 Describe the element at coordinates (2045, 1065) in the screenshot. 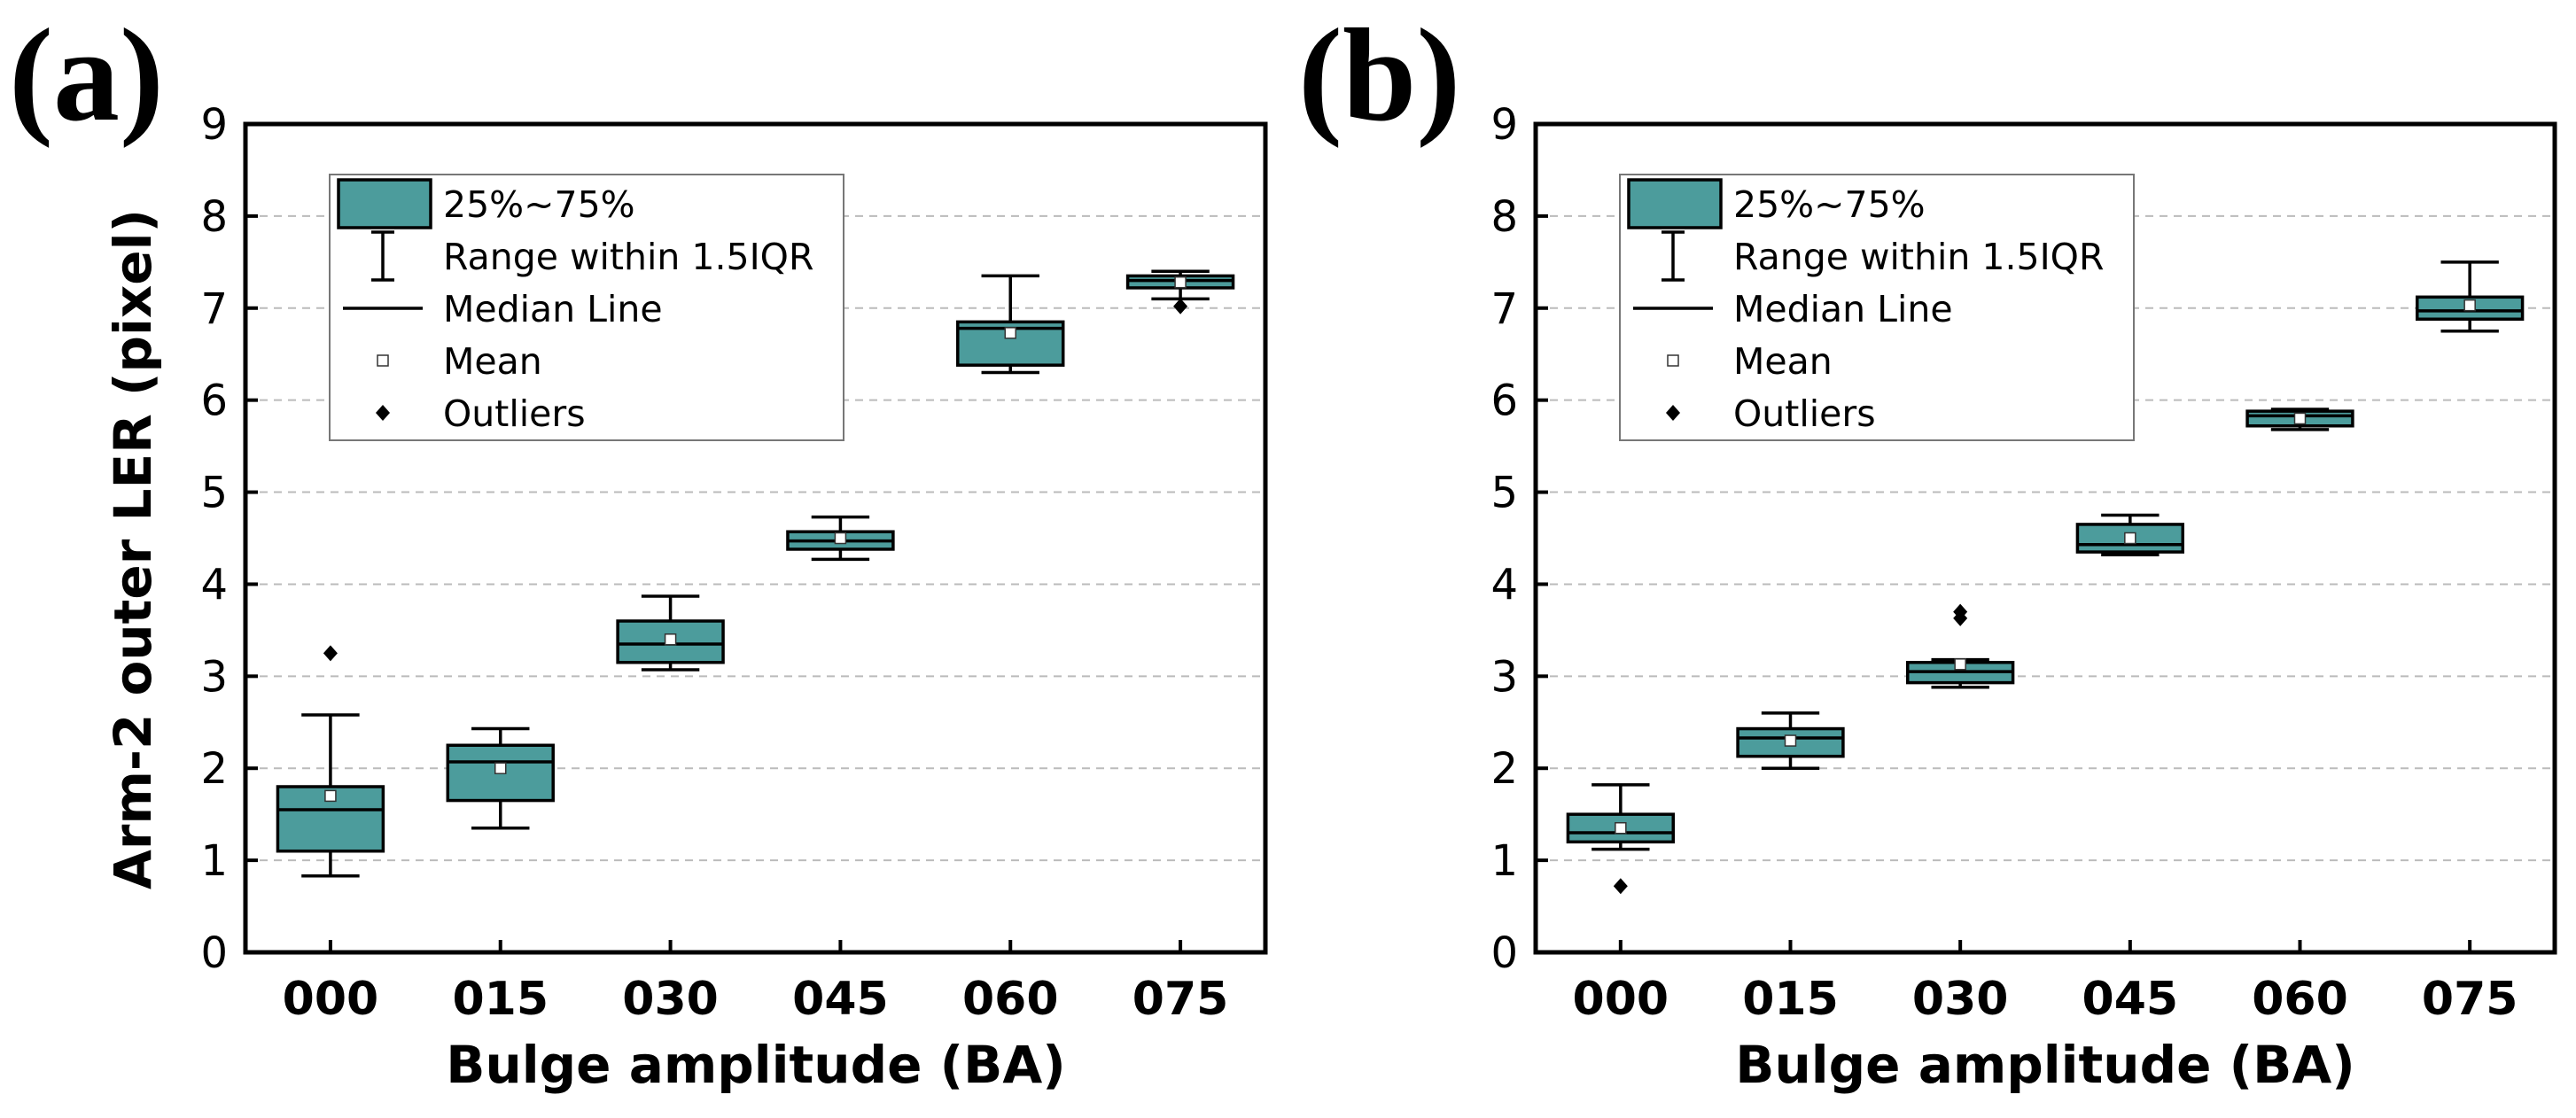

I see `panel-b-x-axis-title: Bulge amplitude (BA)` at that location.